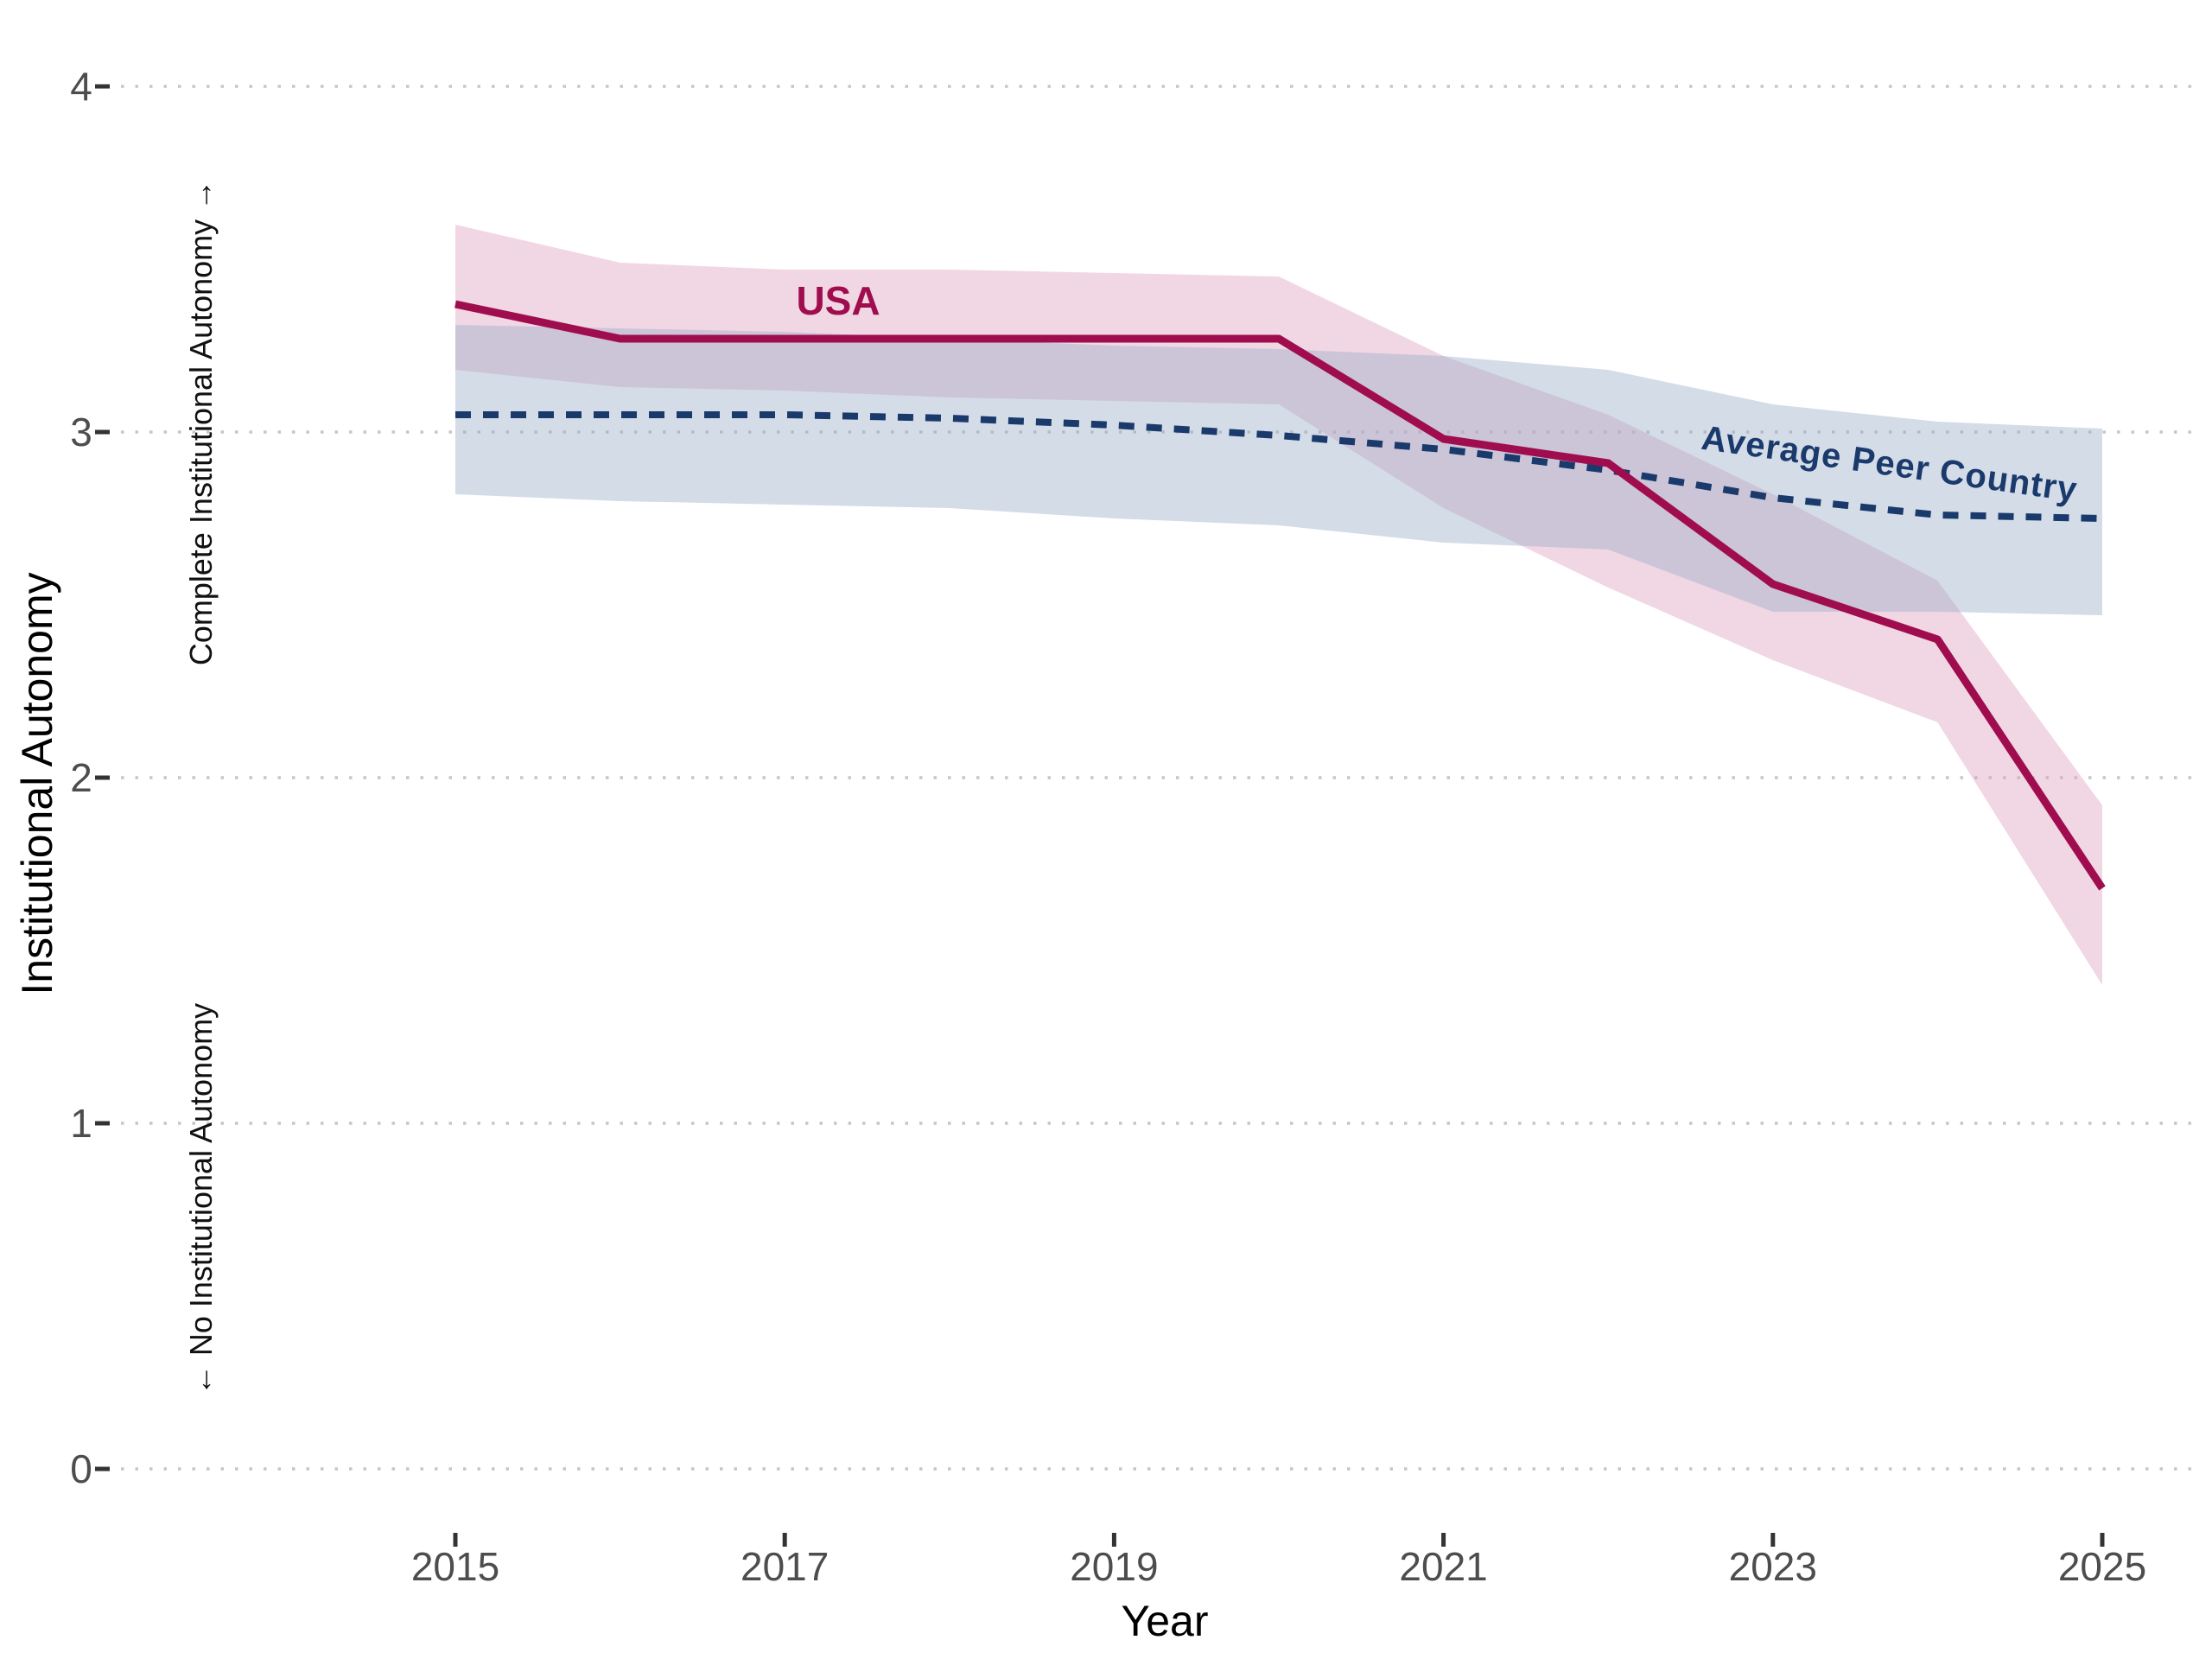 This screenshot has height=1659, width=2212. Describe the element at coordinates (81, 777) in the screenshot. I see `y-tick-label-2: 2` at that location.